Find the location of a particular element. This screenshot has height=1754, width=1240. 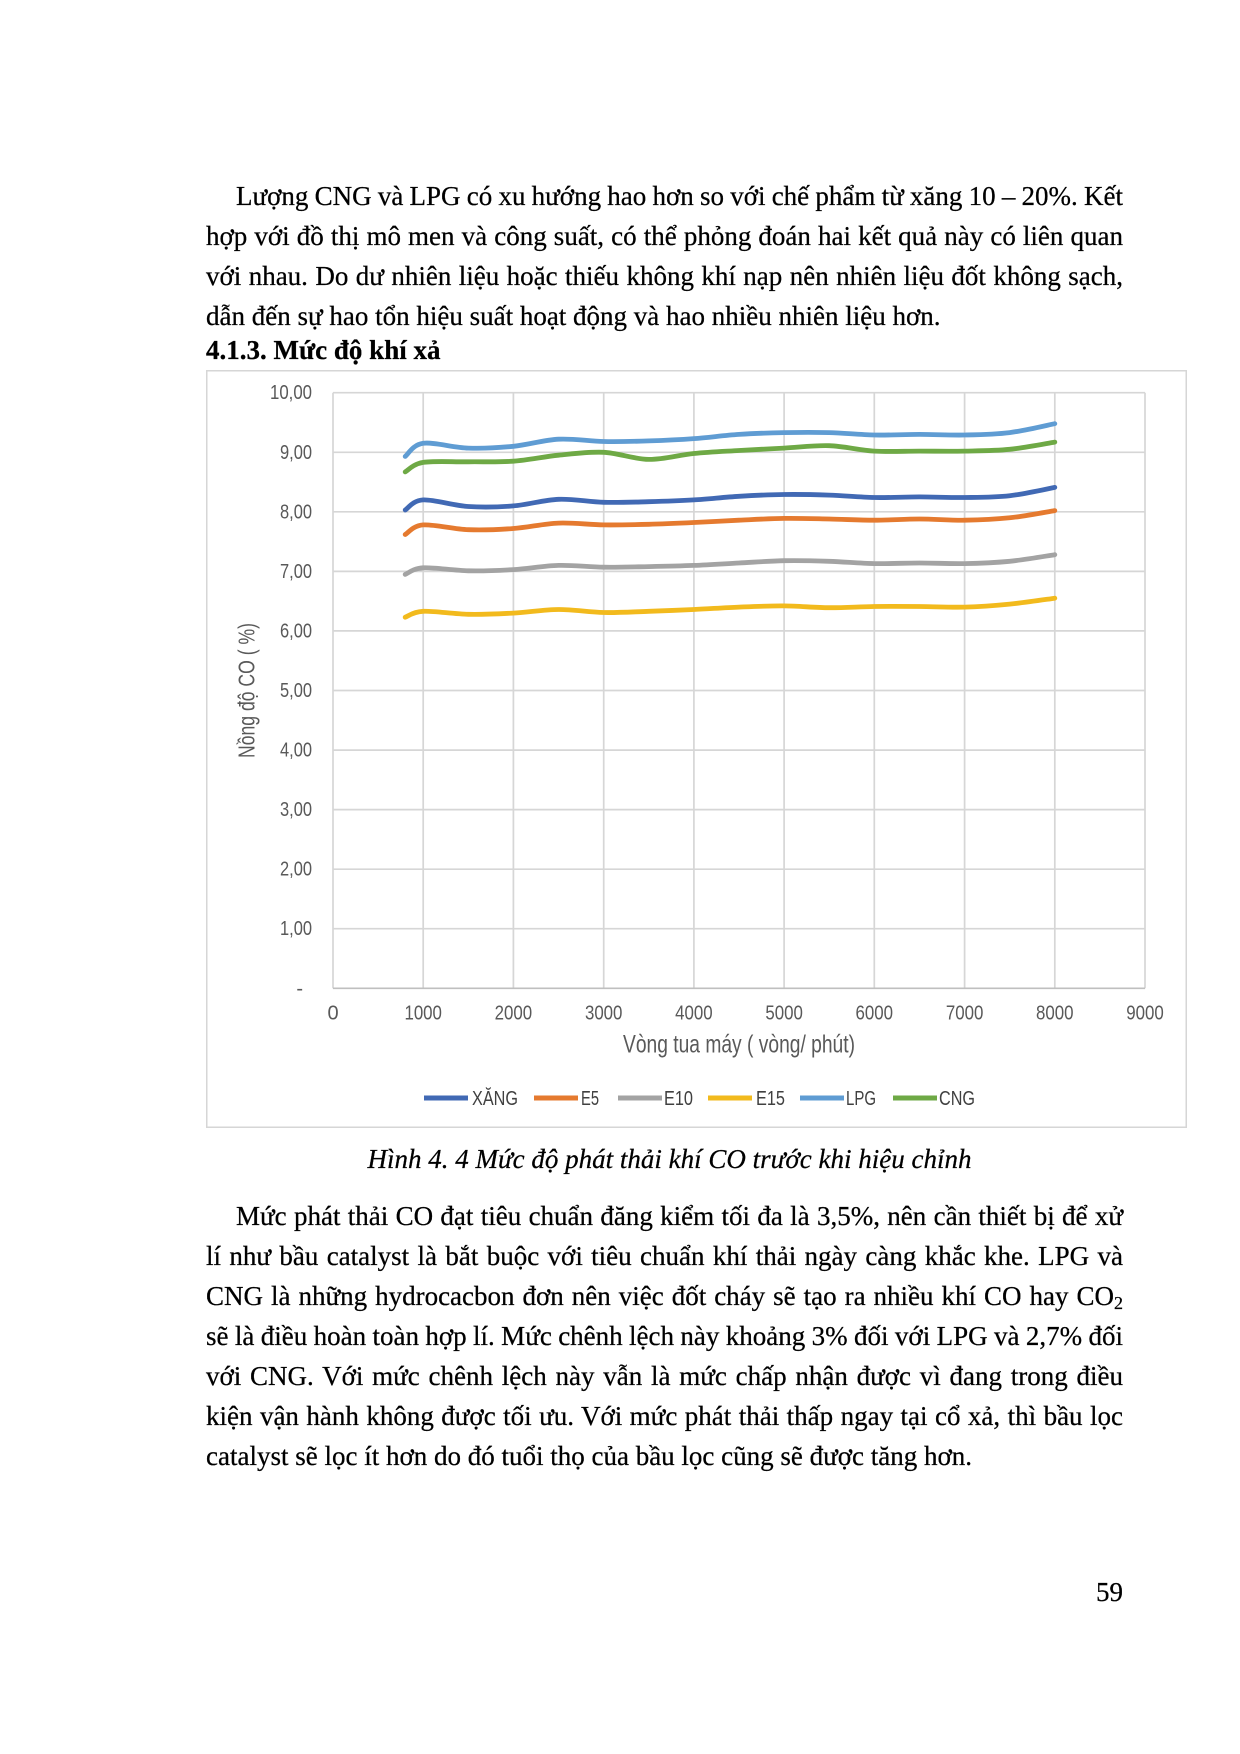

svg-text: Nồng độ CO ( %) is located at coordinates (247, 690).